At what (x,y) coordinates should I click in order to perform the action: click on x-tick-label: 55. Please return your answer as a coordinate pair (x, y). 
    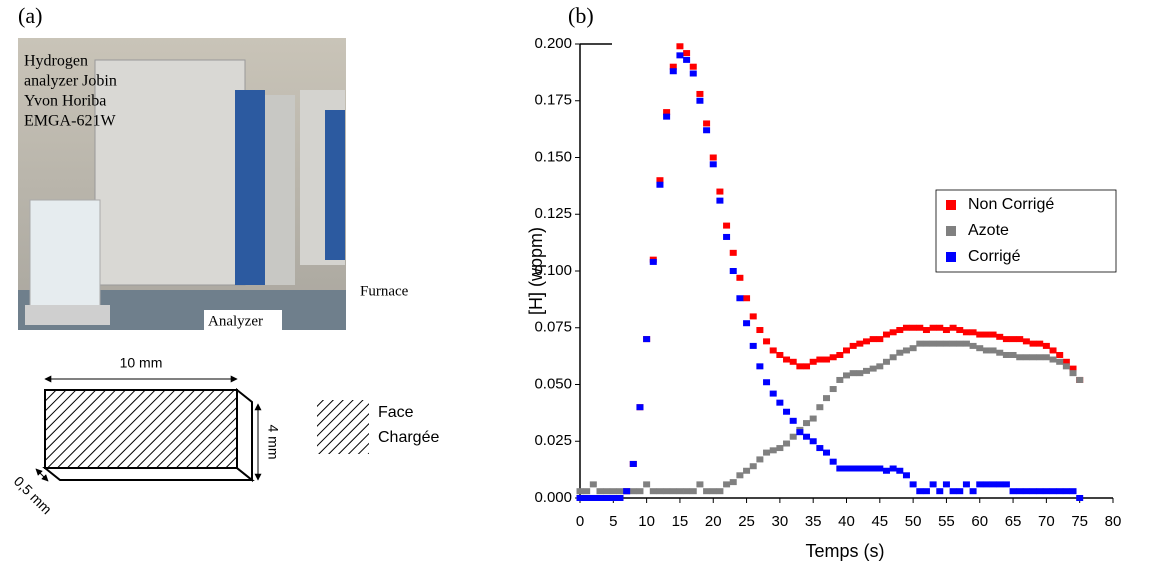
    Looking at the image, I should click on (946, 521).